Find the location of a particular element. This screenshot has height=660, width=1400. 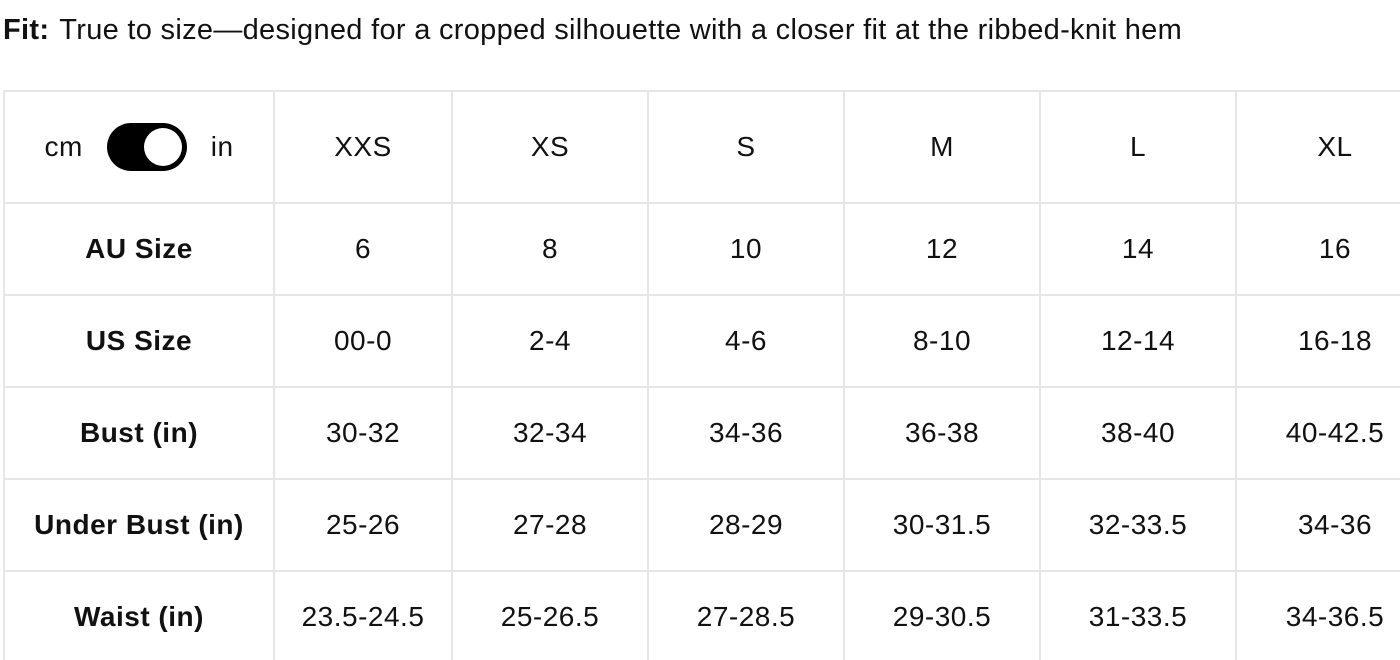

size-cell: 8-10 is located at coordinates (942, 341).